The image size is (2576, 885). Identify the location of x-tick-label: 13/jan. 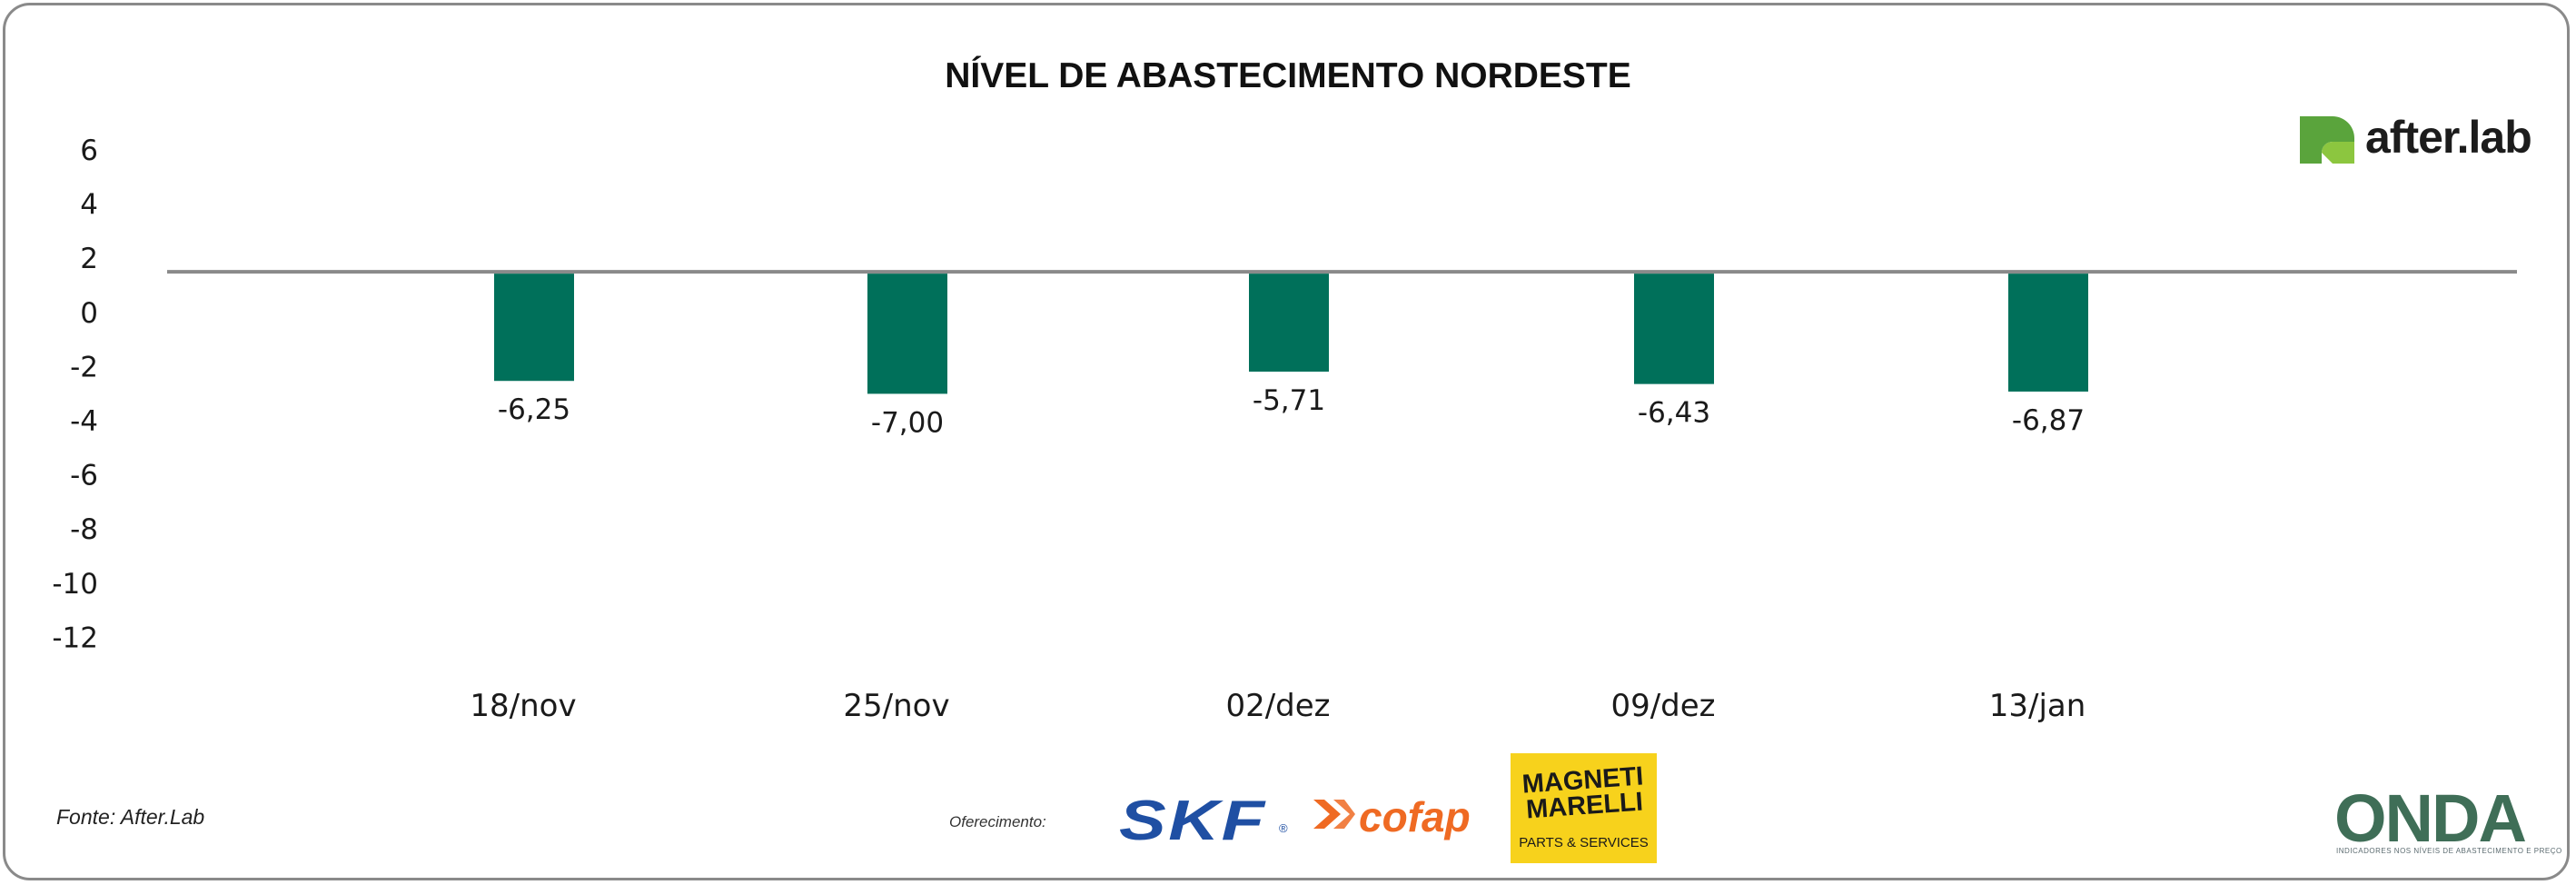
(2037, 706).